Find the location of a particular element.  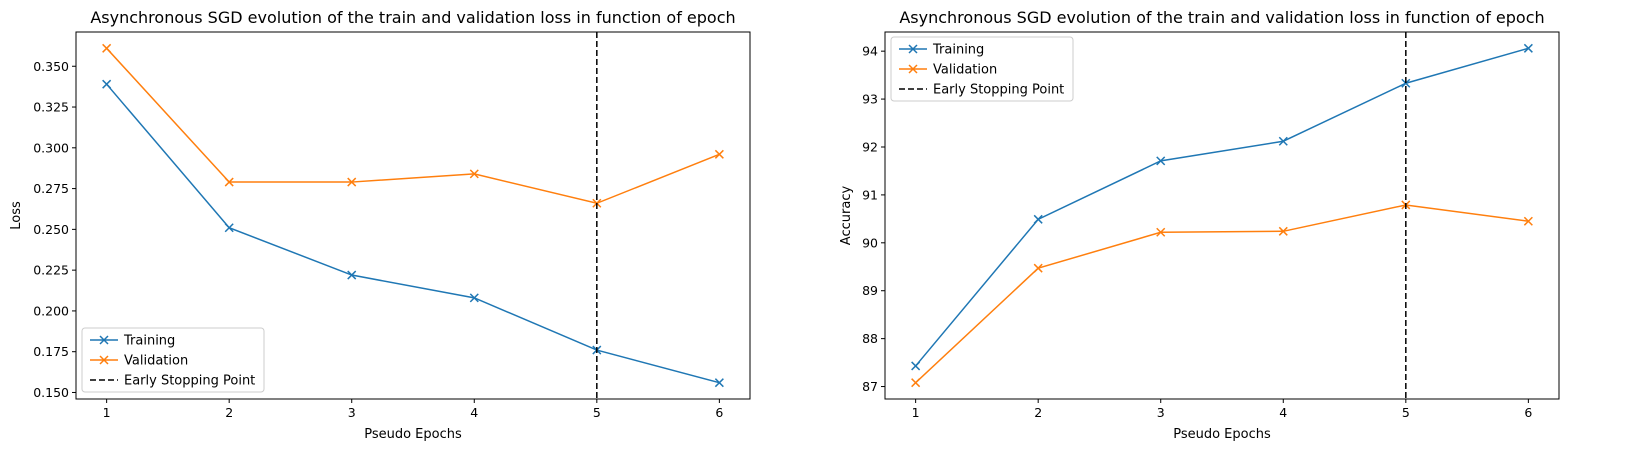

loss-x-tick-label: 1 is located at coordinates (107, 412).